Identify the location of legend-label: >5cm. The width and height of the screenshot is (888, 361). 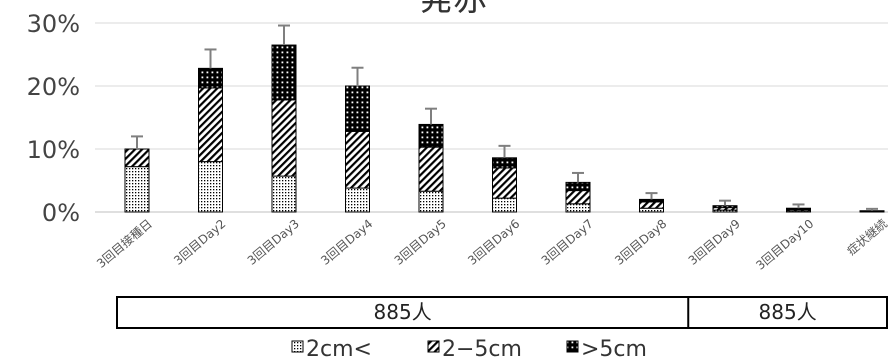
(614, 349).